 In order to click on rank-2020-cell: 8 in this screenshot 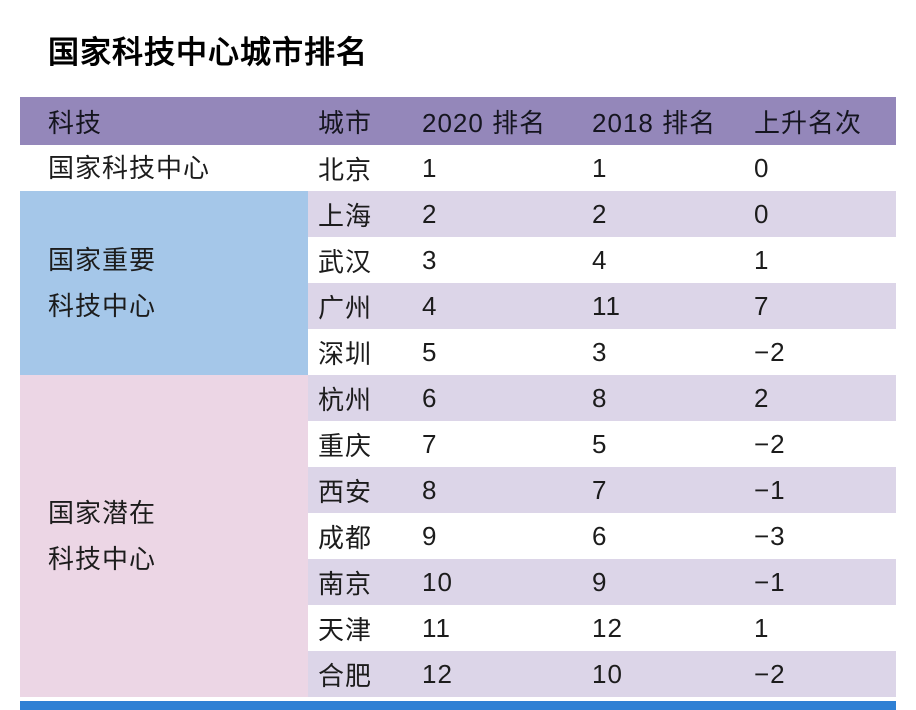, I will do `click(497, 490)`.